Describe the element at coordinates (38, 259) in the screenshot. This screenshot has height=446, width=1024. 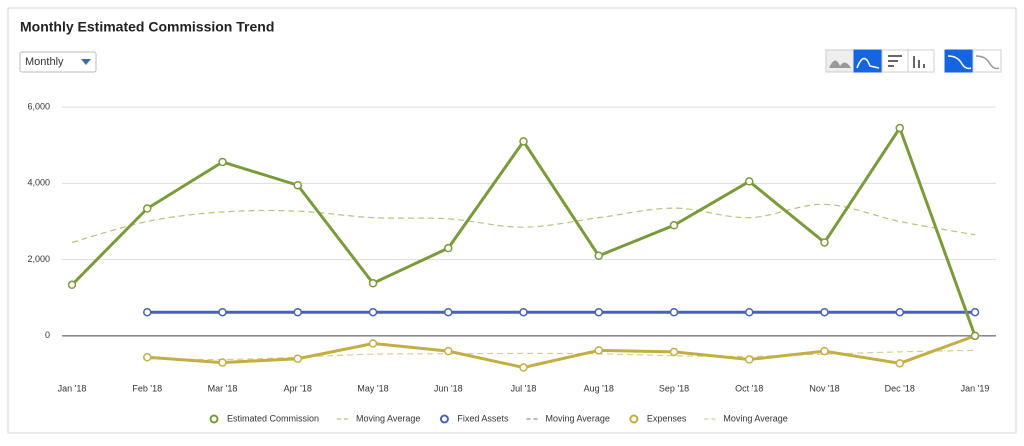
I see `y-tick-label: 2,000` at that location.